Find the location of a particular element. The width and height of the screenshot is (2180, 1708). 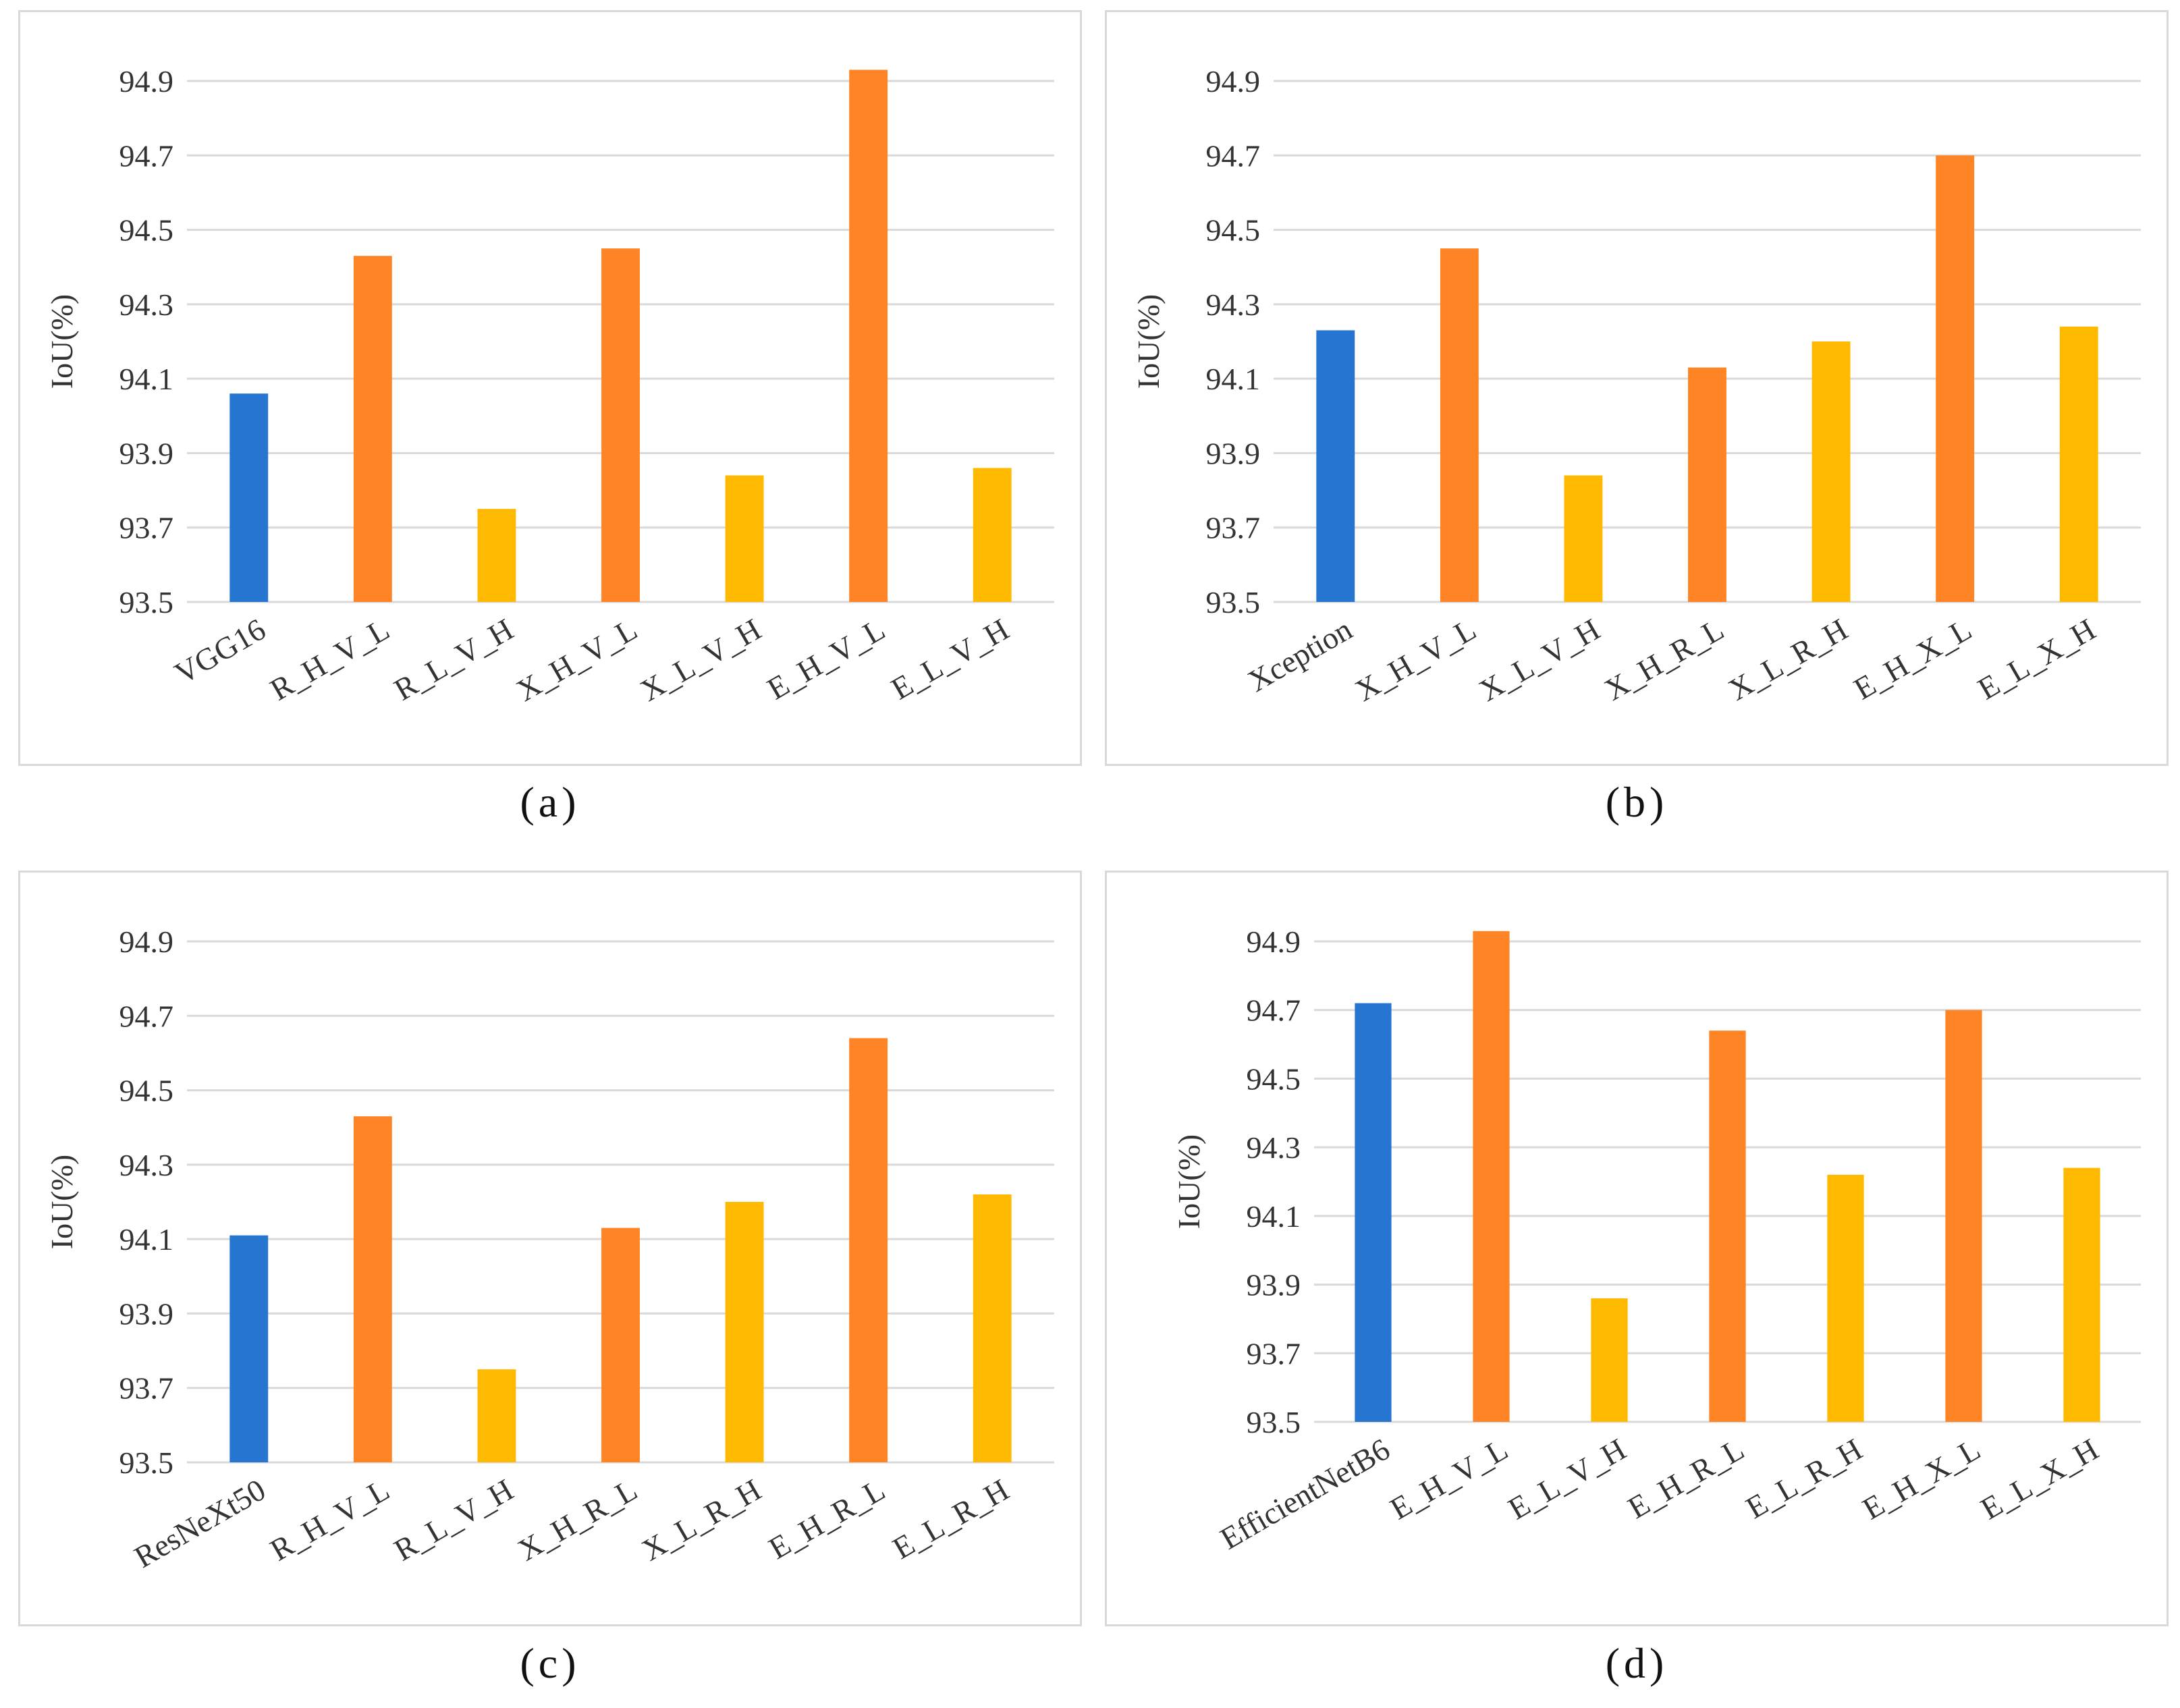

panel-caption-b: (b) is located at coordinates (1637, 802).